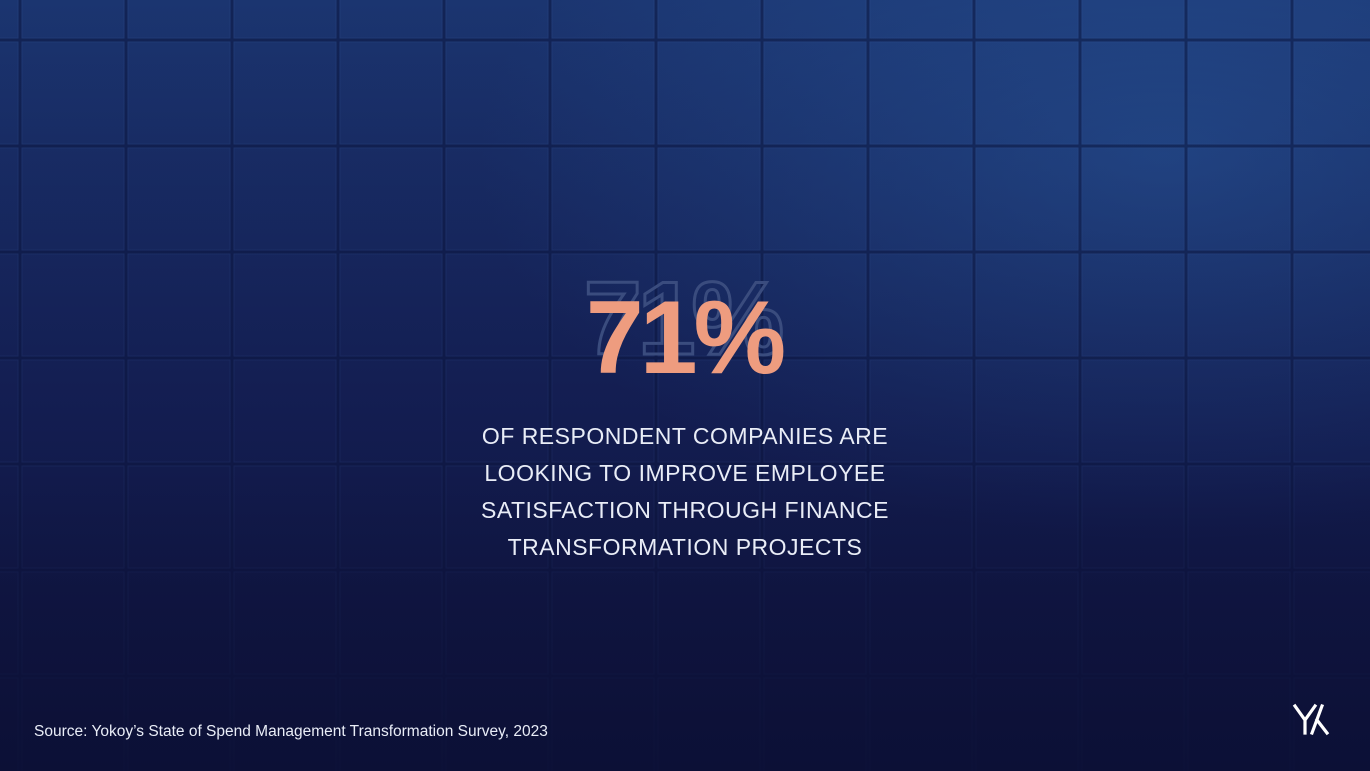  Describe the element at coordinates (1311, 719) in the screenshot. I see `logo` at that location.